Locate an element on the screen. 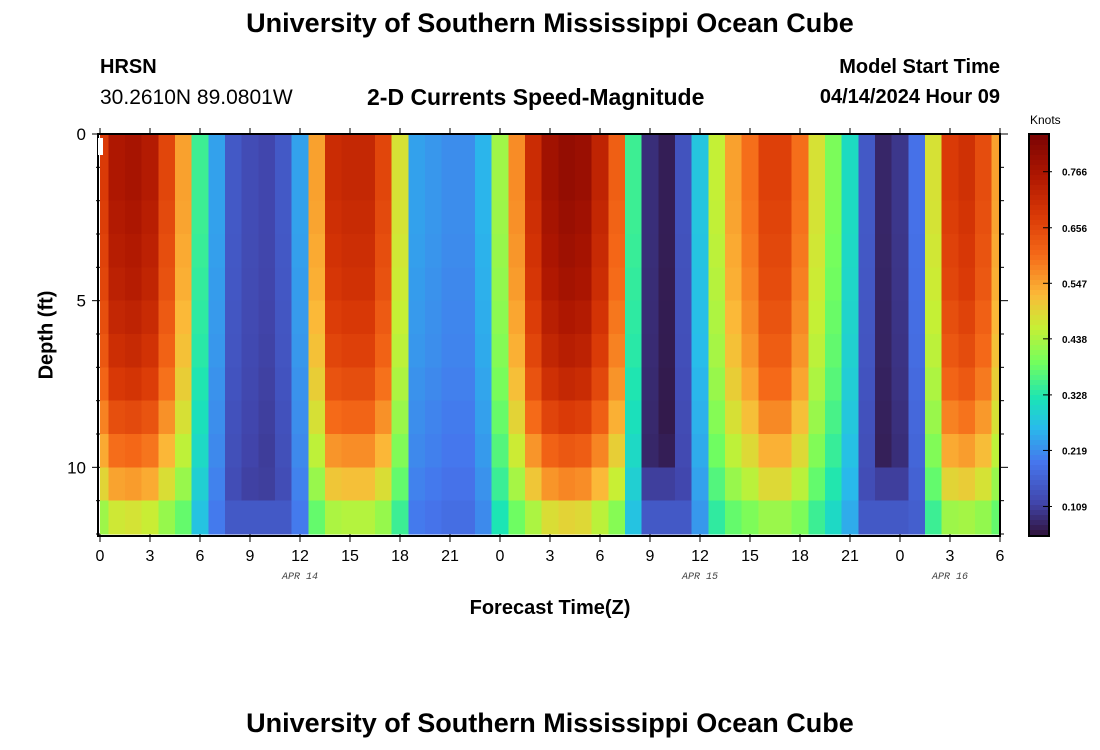 The image size is (1100, 750). colorbar is located at coordinates (1039, 334).